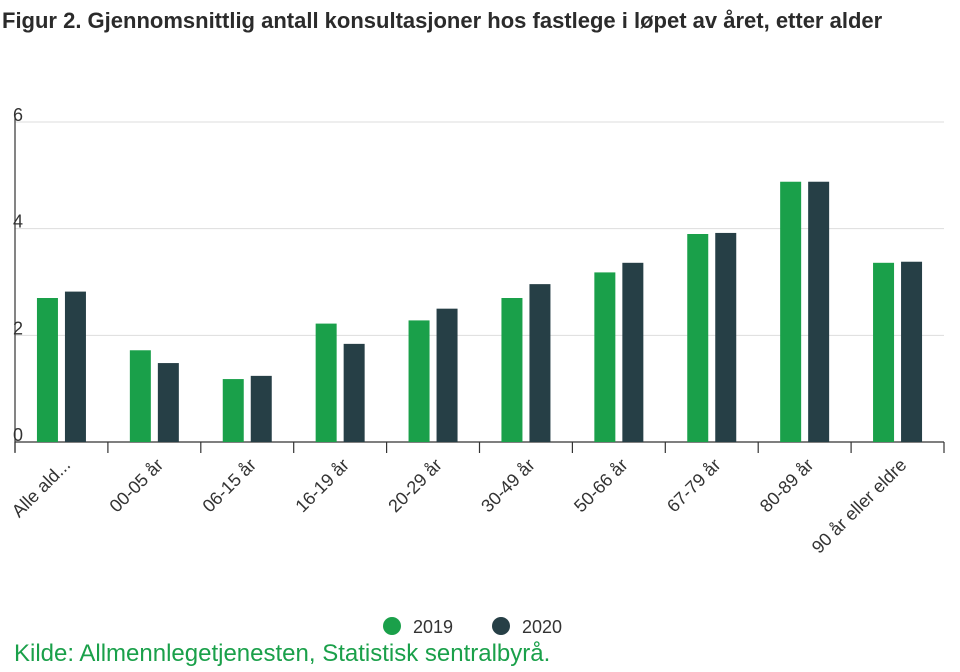  What do you see at coordinates (601, 486) in the screenshot?
I see `x-tick-label: 50-66 år` at bounding box center [601, 486].